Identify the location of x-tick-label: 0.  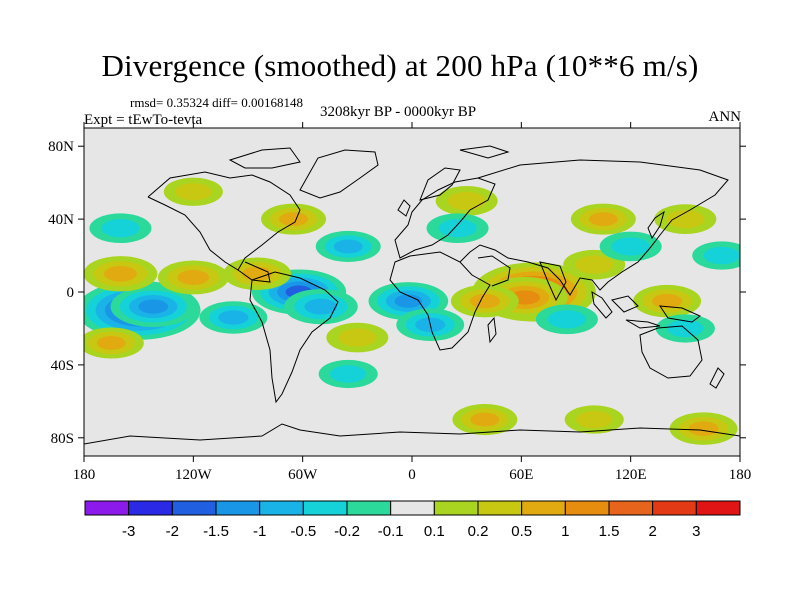
(412, 475).